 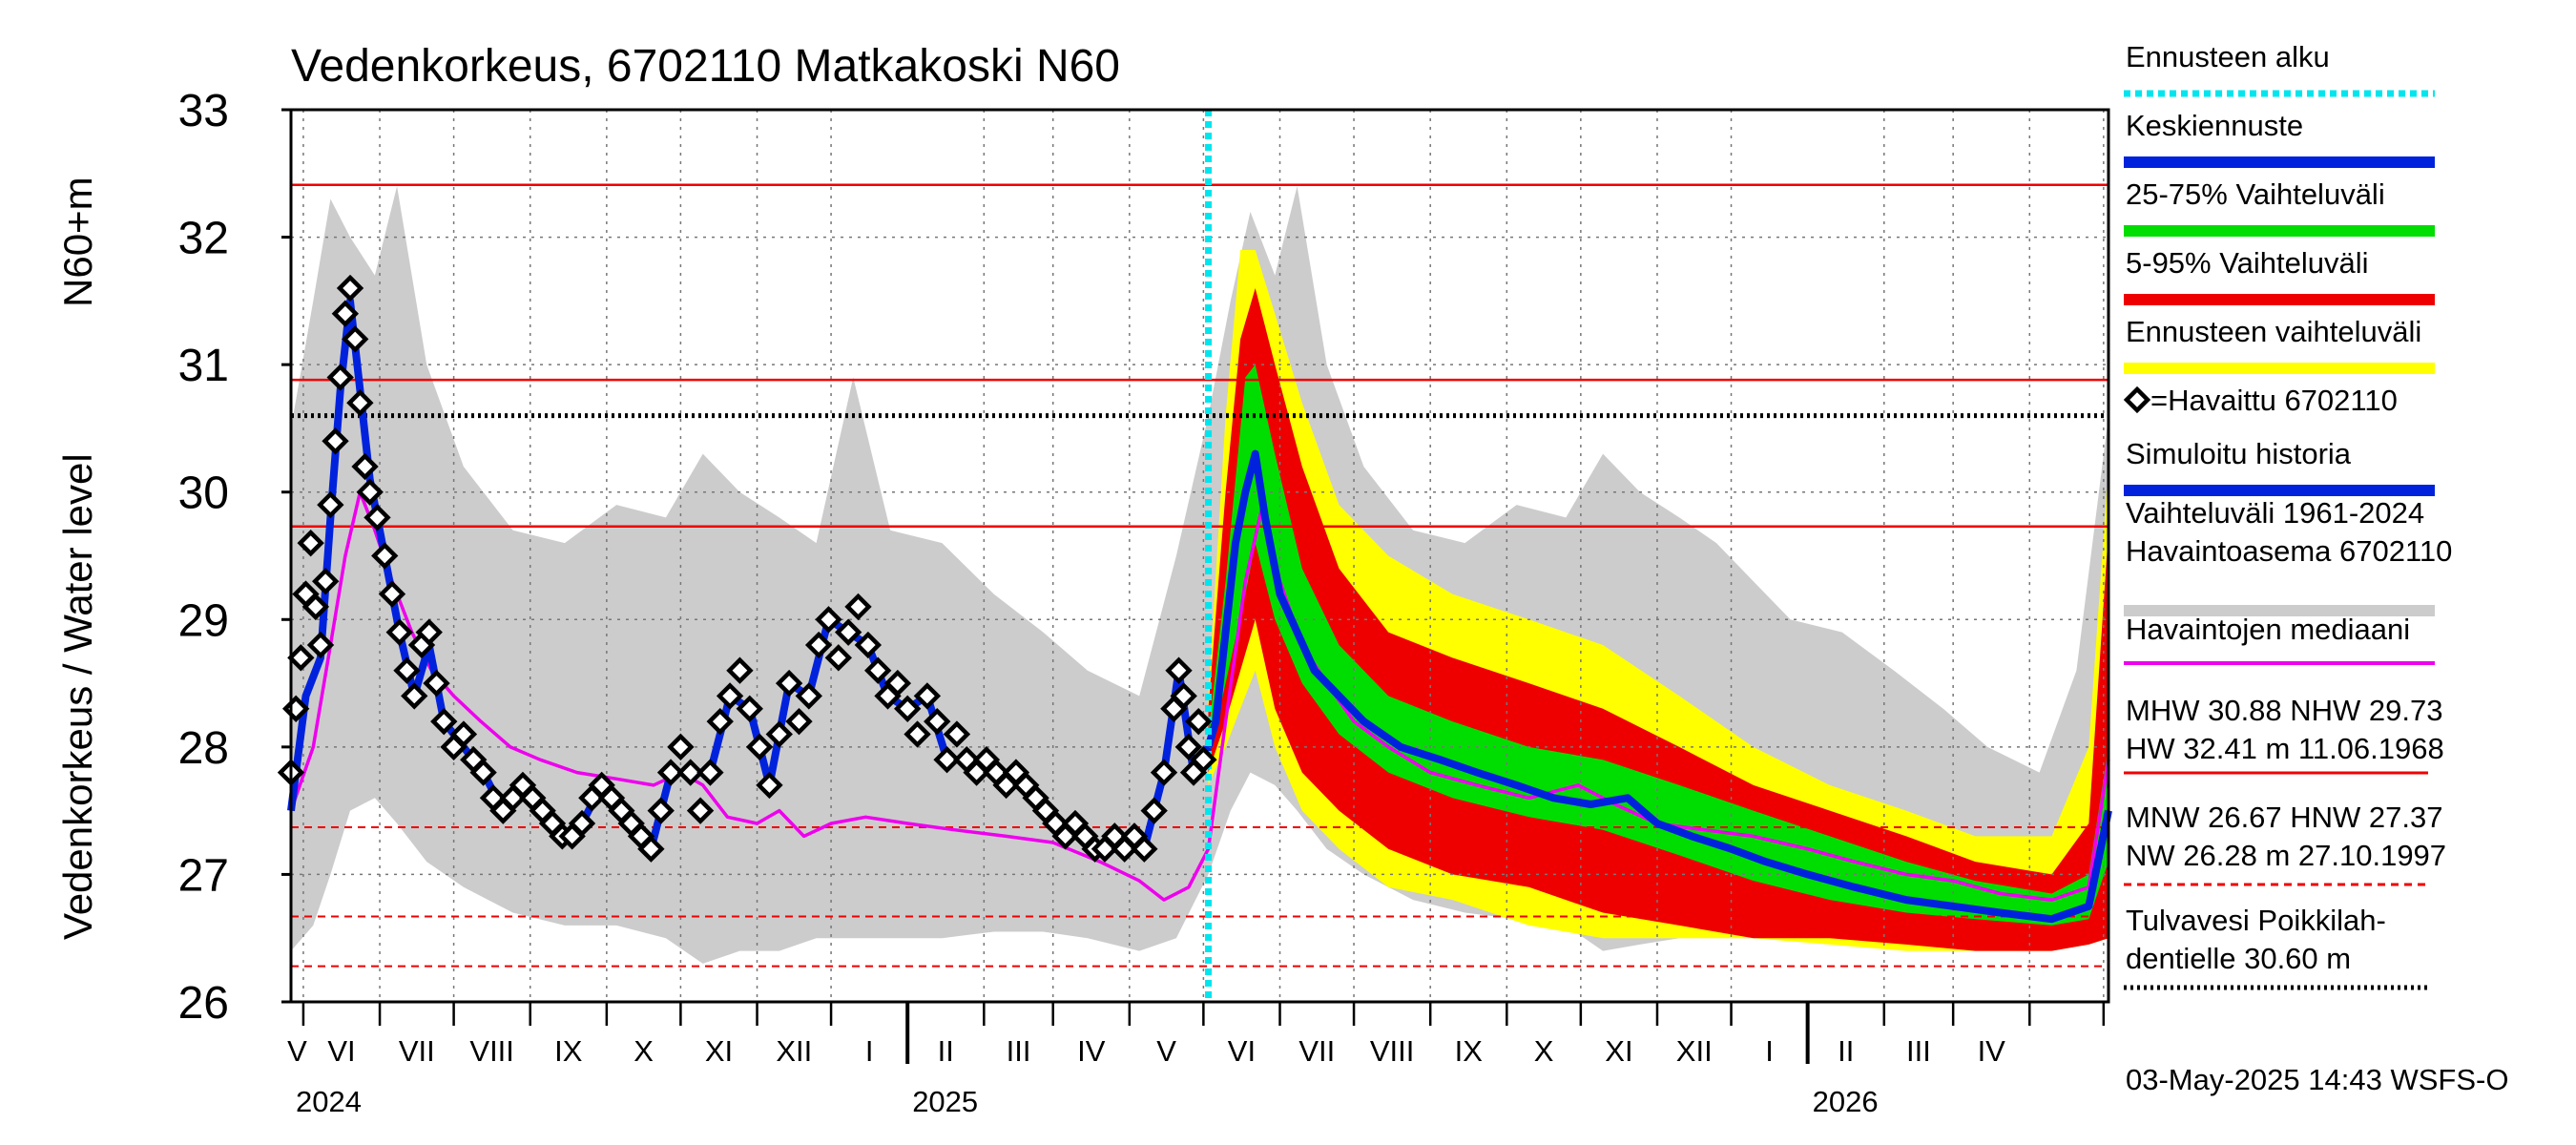 What do you see at coordinates (2247, 263) in the screenshot?
I see `legend-label: 5-95% Vaihteluväli` at bounding box center [2247, 263].